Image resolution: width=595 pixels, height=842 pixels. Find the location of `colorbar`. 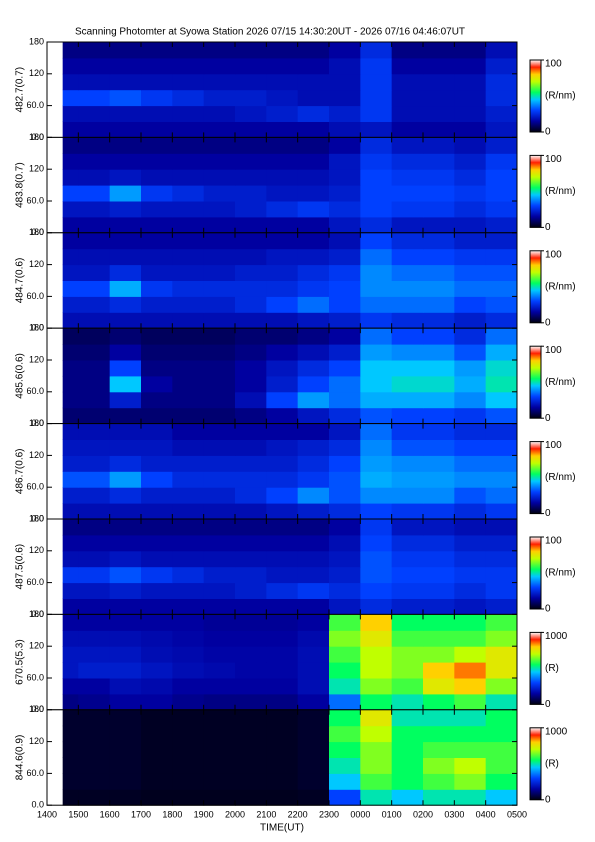

colorbar is located at coordinates (535, 191).